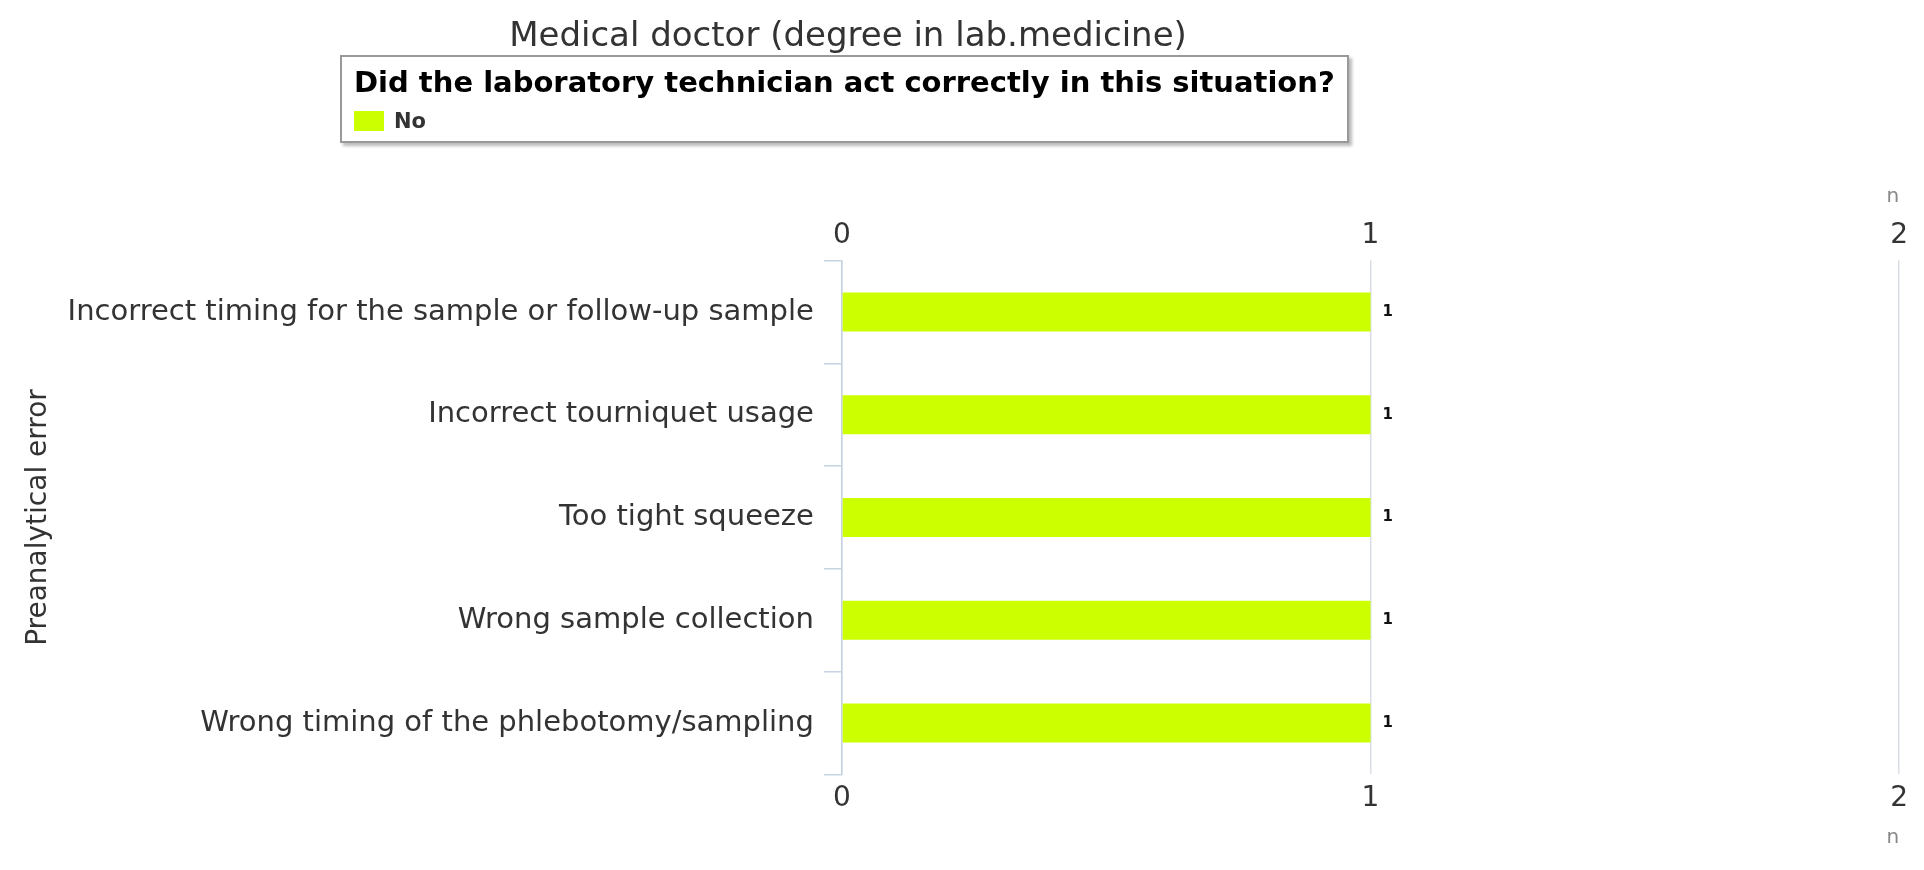 This screenshot has width=1924, height=870. I want to click on y-tick-label: Wrong sample collection, so click(635, 617).